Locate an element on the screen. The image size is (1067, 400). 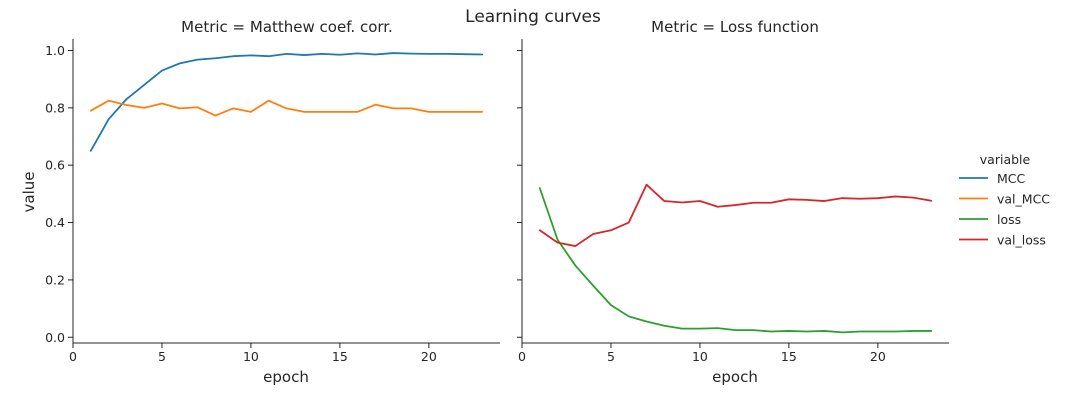
series-line-MCC is located at coordinates (286, 102).